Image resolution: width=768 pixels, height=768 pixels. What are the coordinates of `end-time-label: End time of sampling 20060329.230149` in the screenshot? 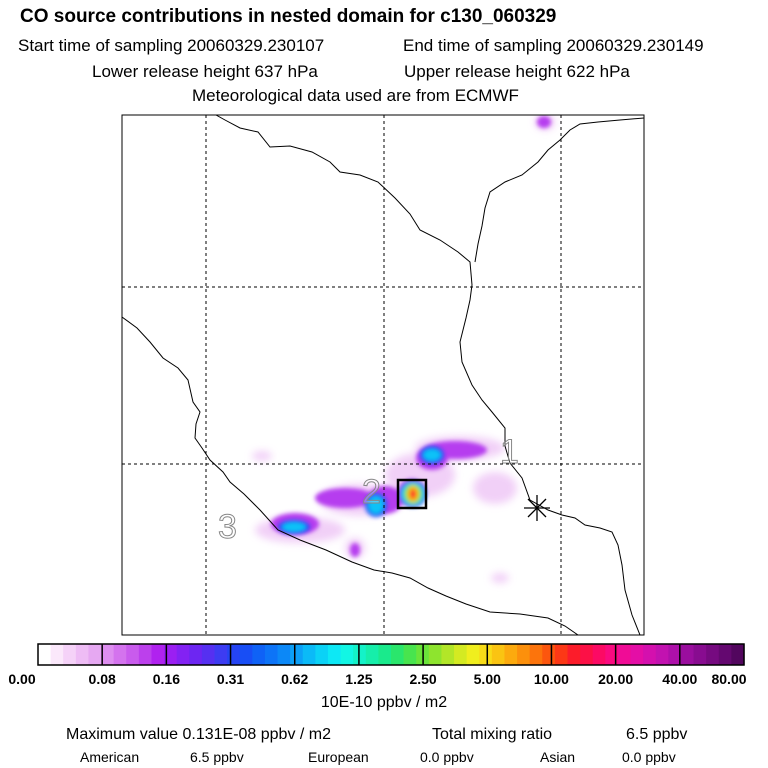 It's located at (553, 45).